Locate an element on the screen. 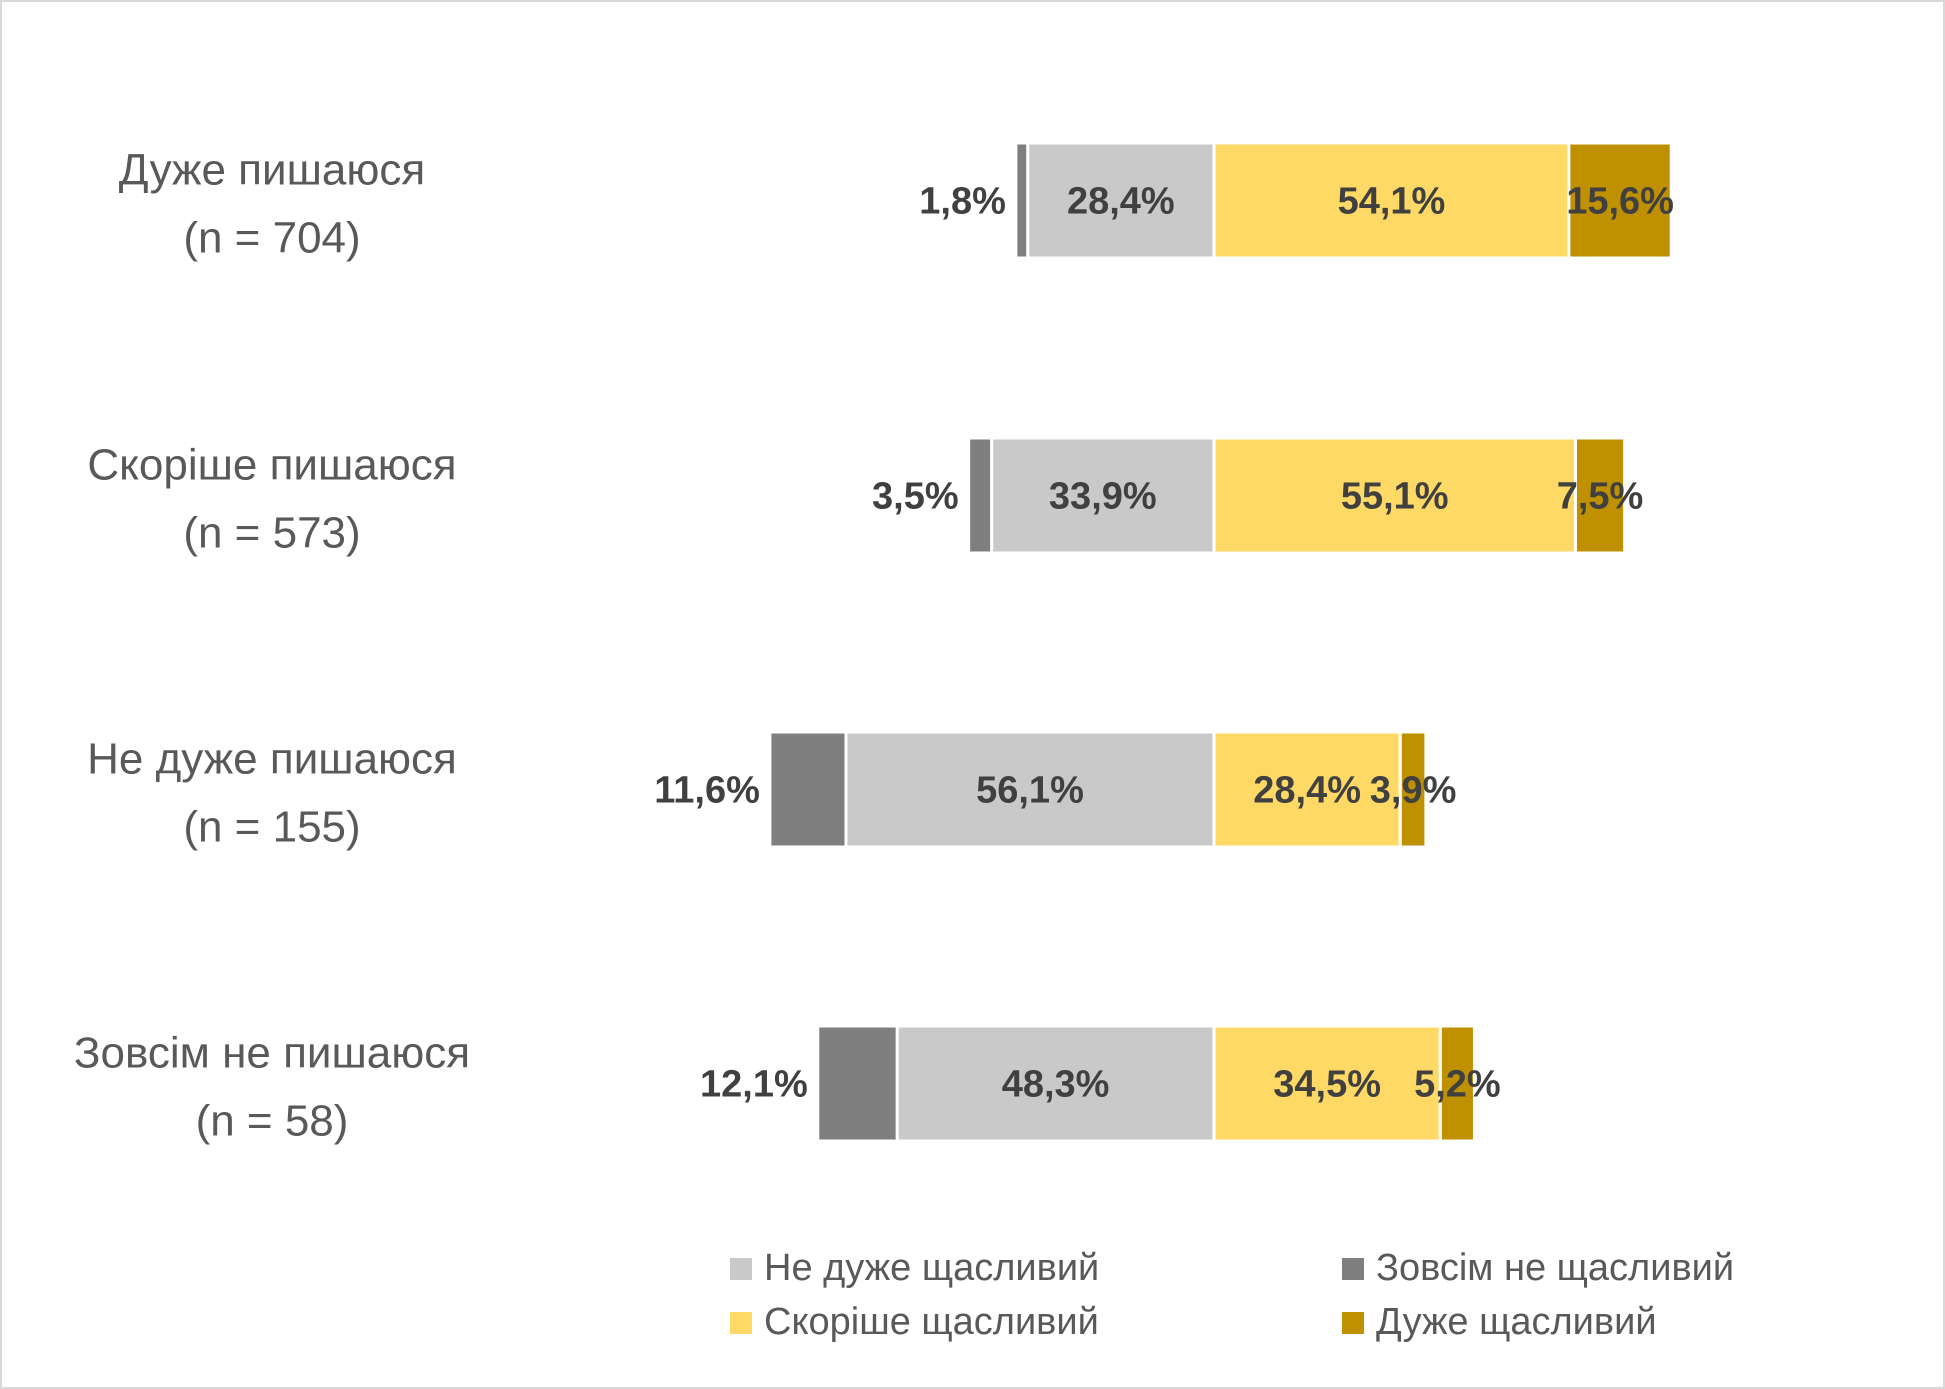 This screenshot has width=1945, height=1389. value-label-not-very-happy: 48,3% is located at coordinates (1056, 1085).